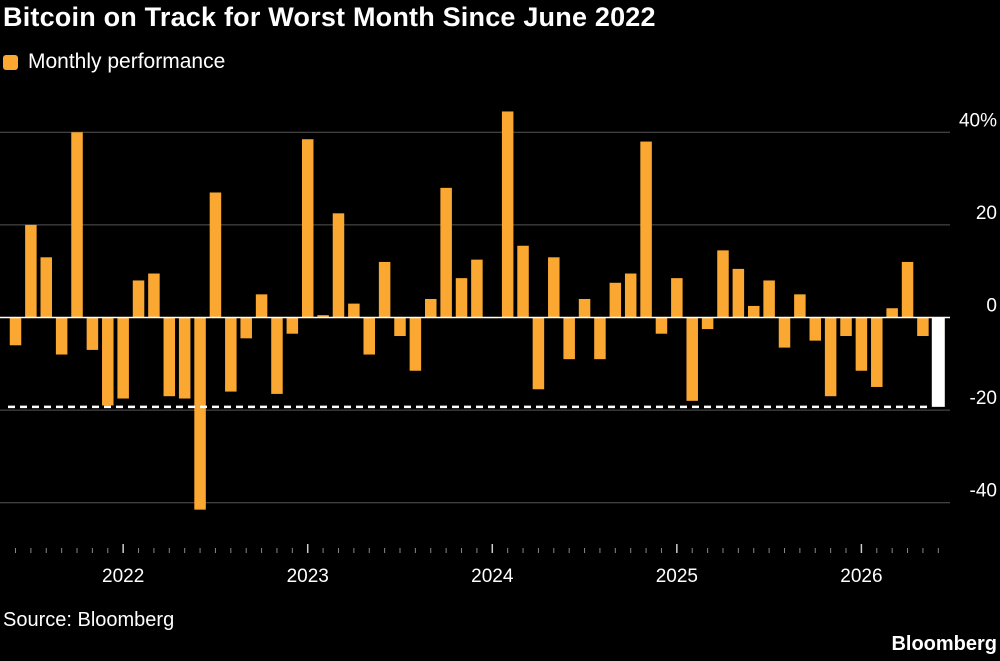 The image size is (1000, 661). What do you see at coordinates (308, 576) in the screenshot?
I see `x-tick-label: 2023` at bounding box center [308, 576].